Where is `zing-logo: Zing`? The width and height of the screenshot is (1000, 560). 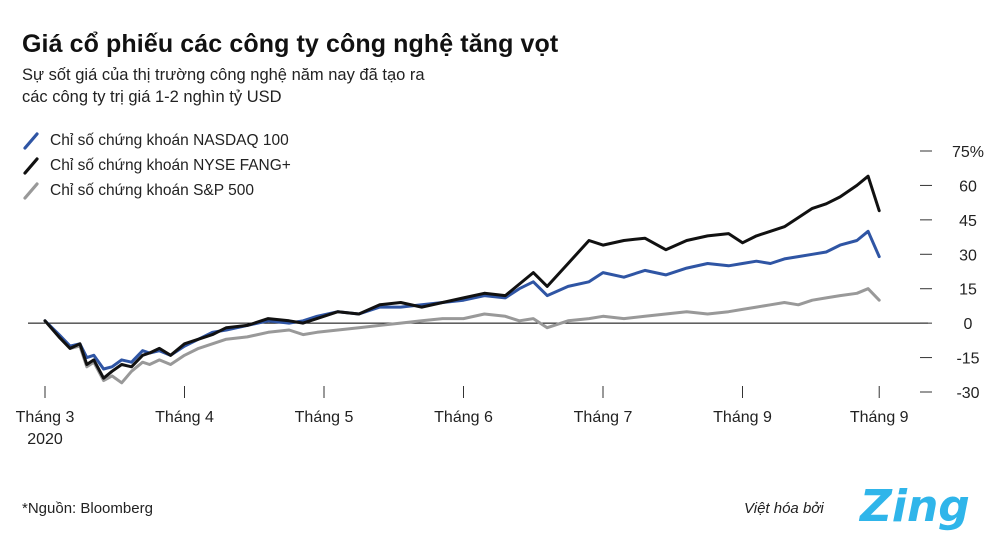 zing-logo: Zing is located at coordinates (913, 506).